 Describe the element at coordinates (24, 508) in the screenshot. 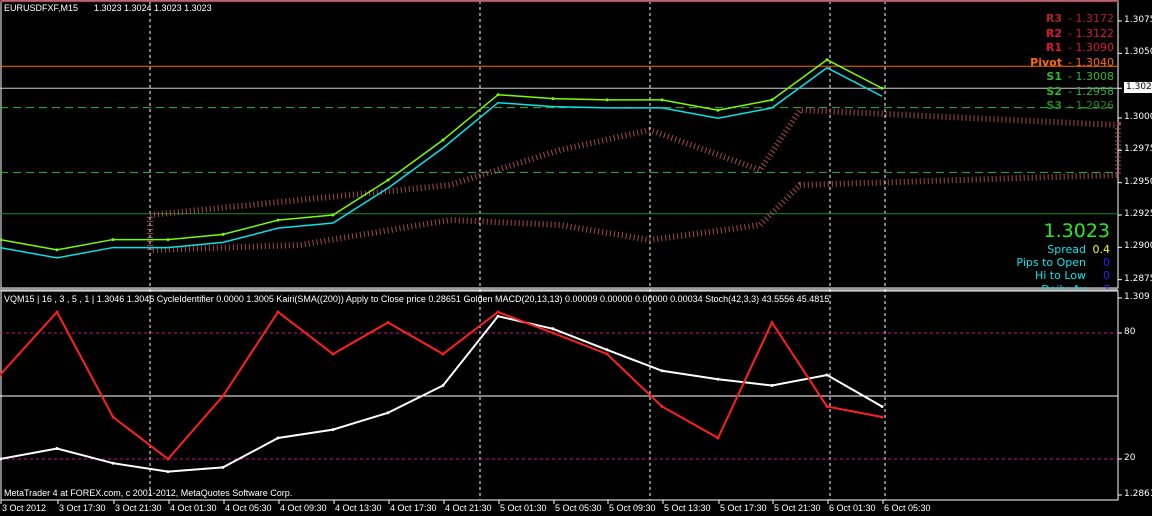

I see `time-label: 3 Oct 2012` at that location.